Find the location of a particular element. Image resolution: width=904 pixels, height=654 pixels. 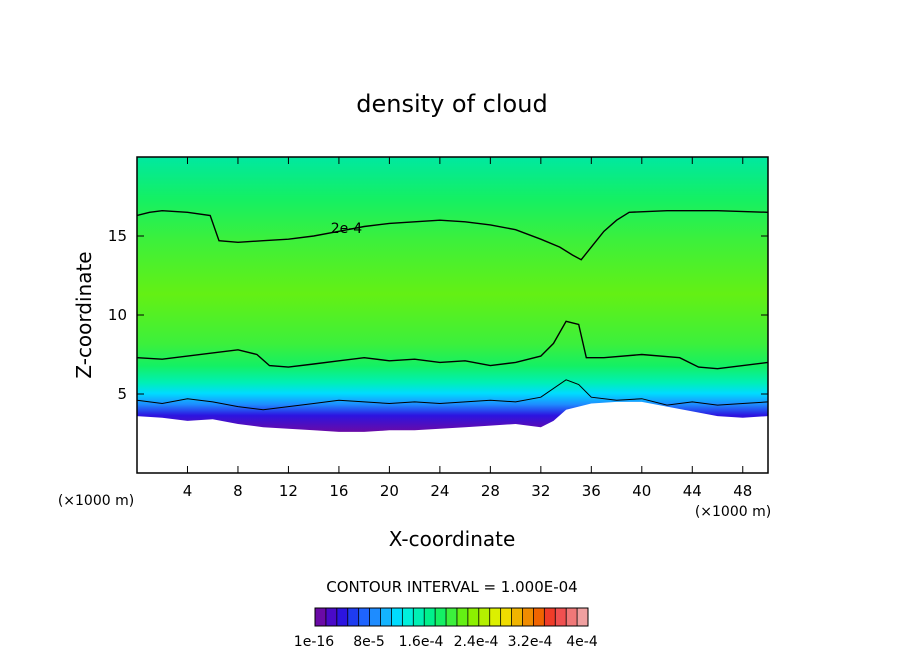

y-tick-label: 10 is located at coordinates (117, 315).